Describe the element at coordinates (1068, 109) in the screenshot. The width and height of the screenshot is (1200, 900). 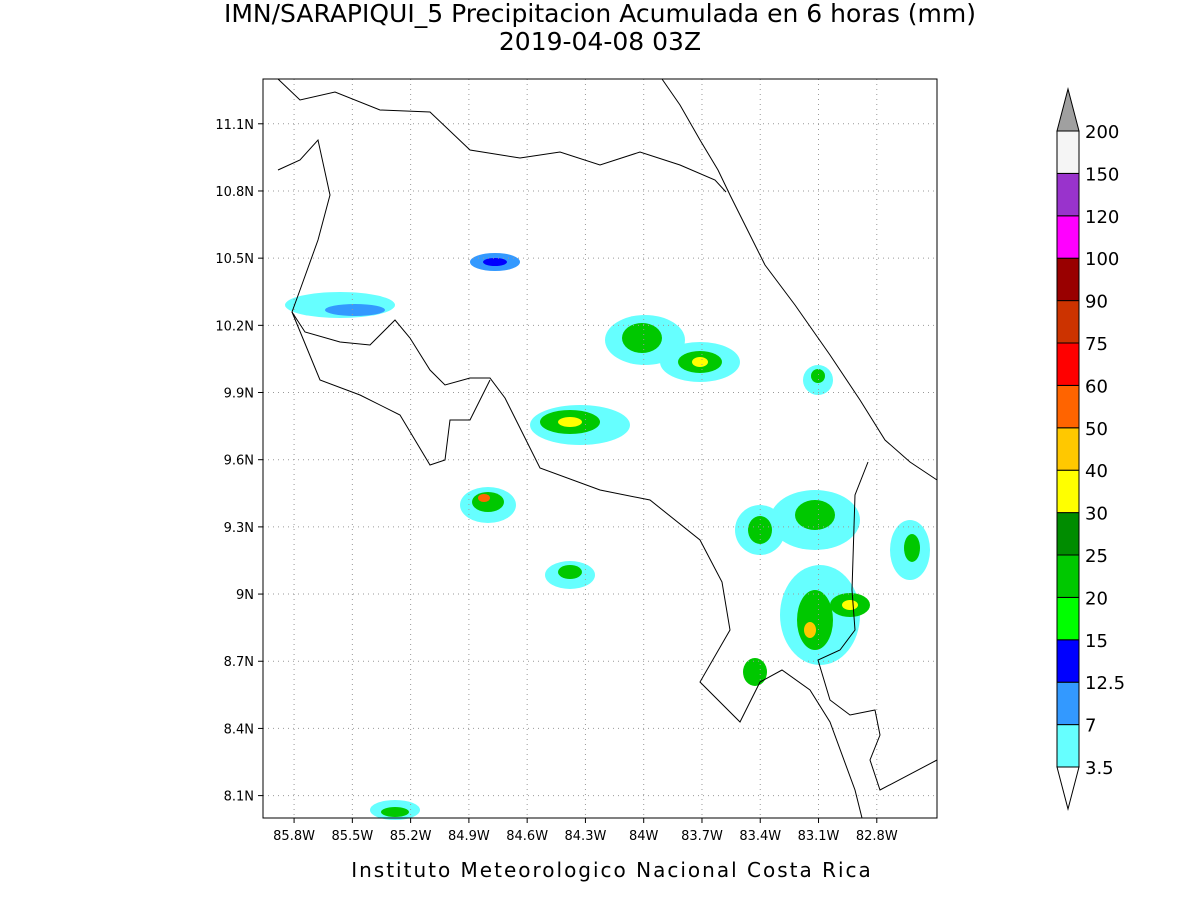
I see `colorbar-over` at that location.